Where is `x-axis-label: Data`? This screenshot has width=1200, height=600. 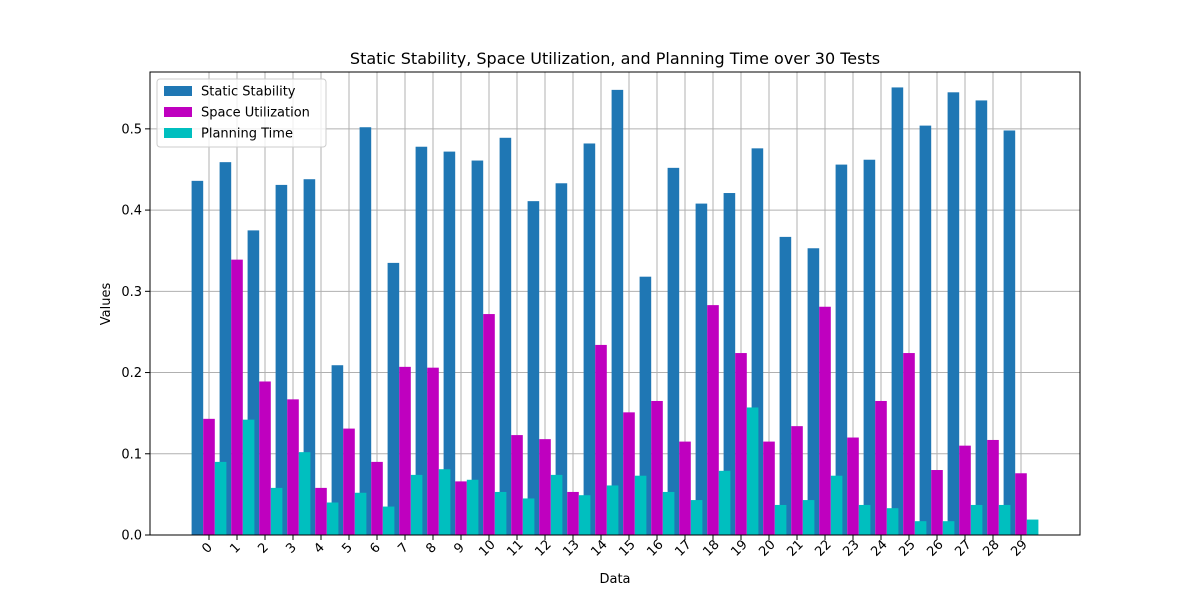 x-axis-label: Data is located at coordinates (614, 579).